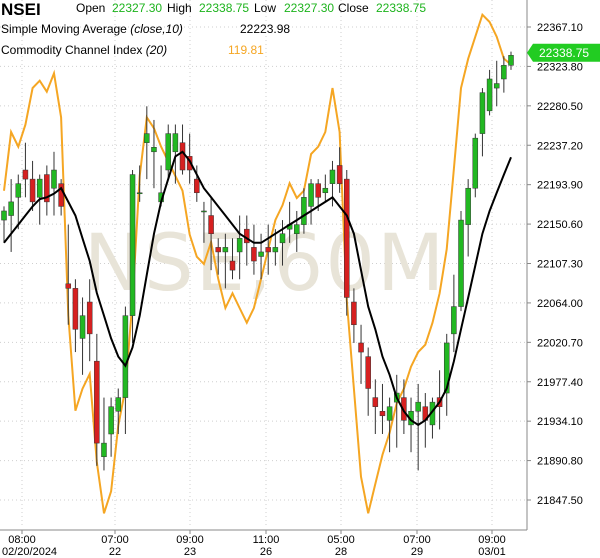 This screenshot has height=558, width=600. What do you see at coordinates (29, 552) in the screenshot?
I see `date-tick-label: 02/20/2024` at bounding box center [29, 552].